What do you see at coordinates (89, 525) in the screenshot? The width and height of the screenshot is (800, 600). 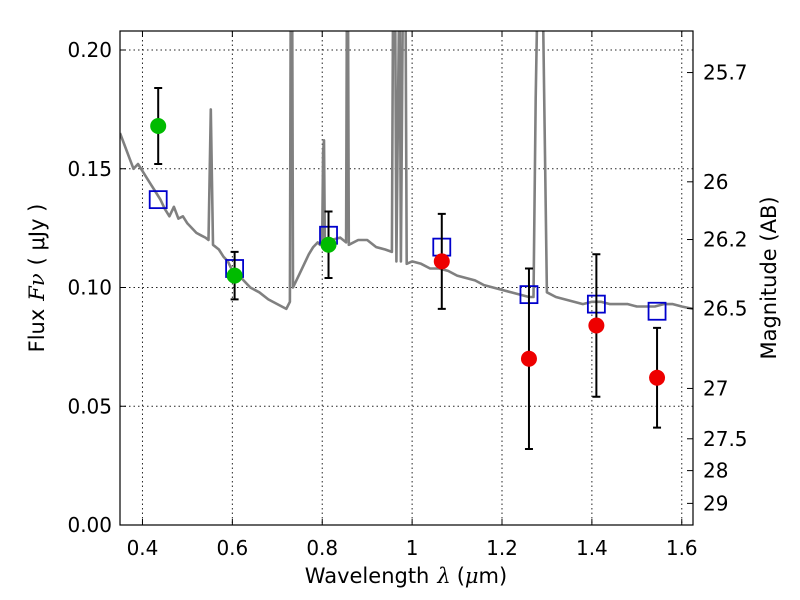 I see `y-tick-label: 0.00` at bounding box center [89, 525].